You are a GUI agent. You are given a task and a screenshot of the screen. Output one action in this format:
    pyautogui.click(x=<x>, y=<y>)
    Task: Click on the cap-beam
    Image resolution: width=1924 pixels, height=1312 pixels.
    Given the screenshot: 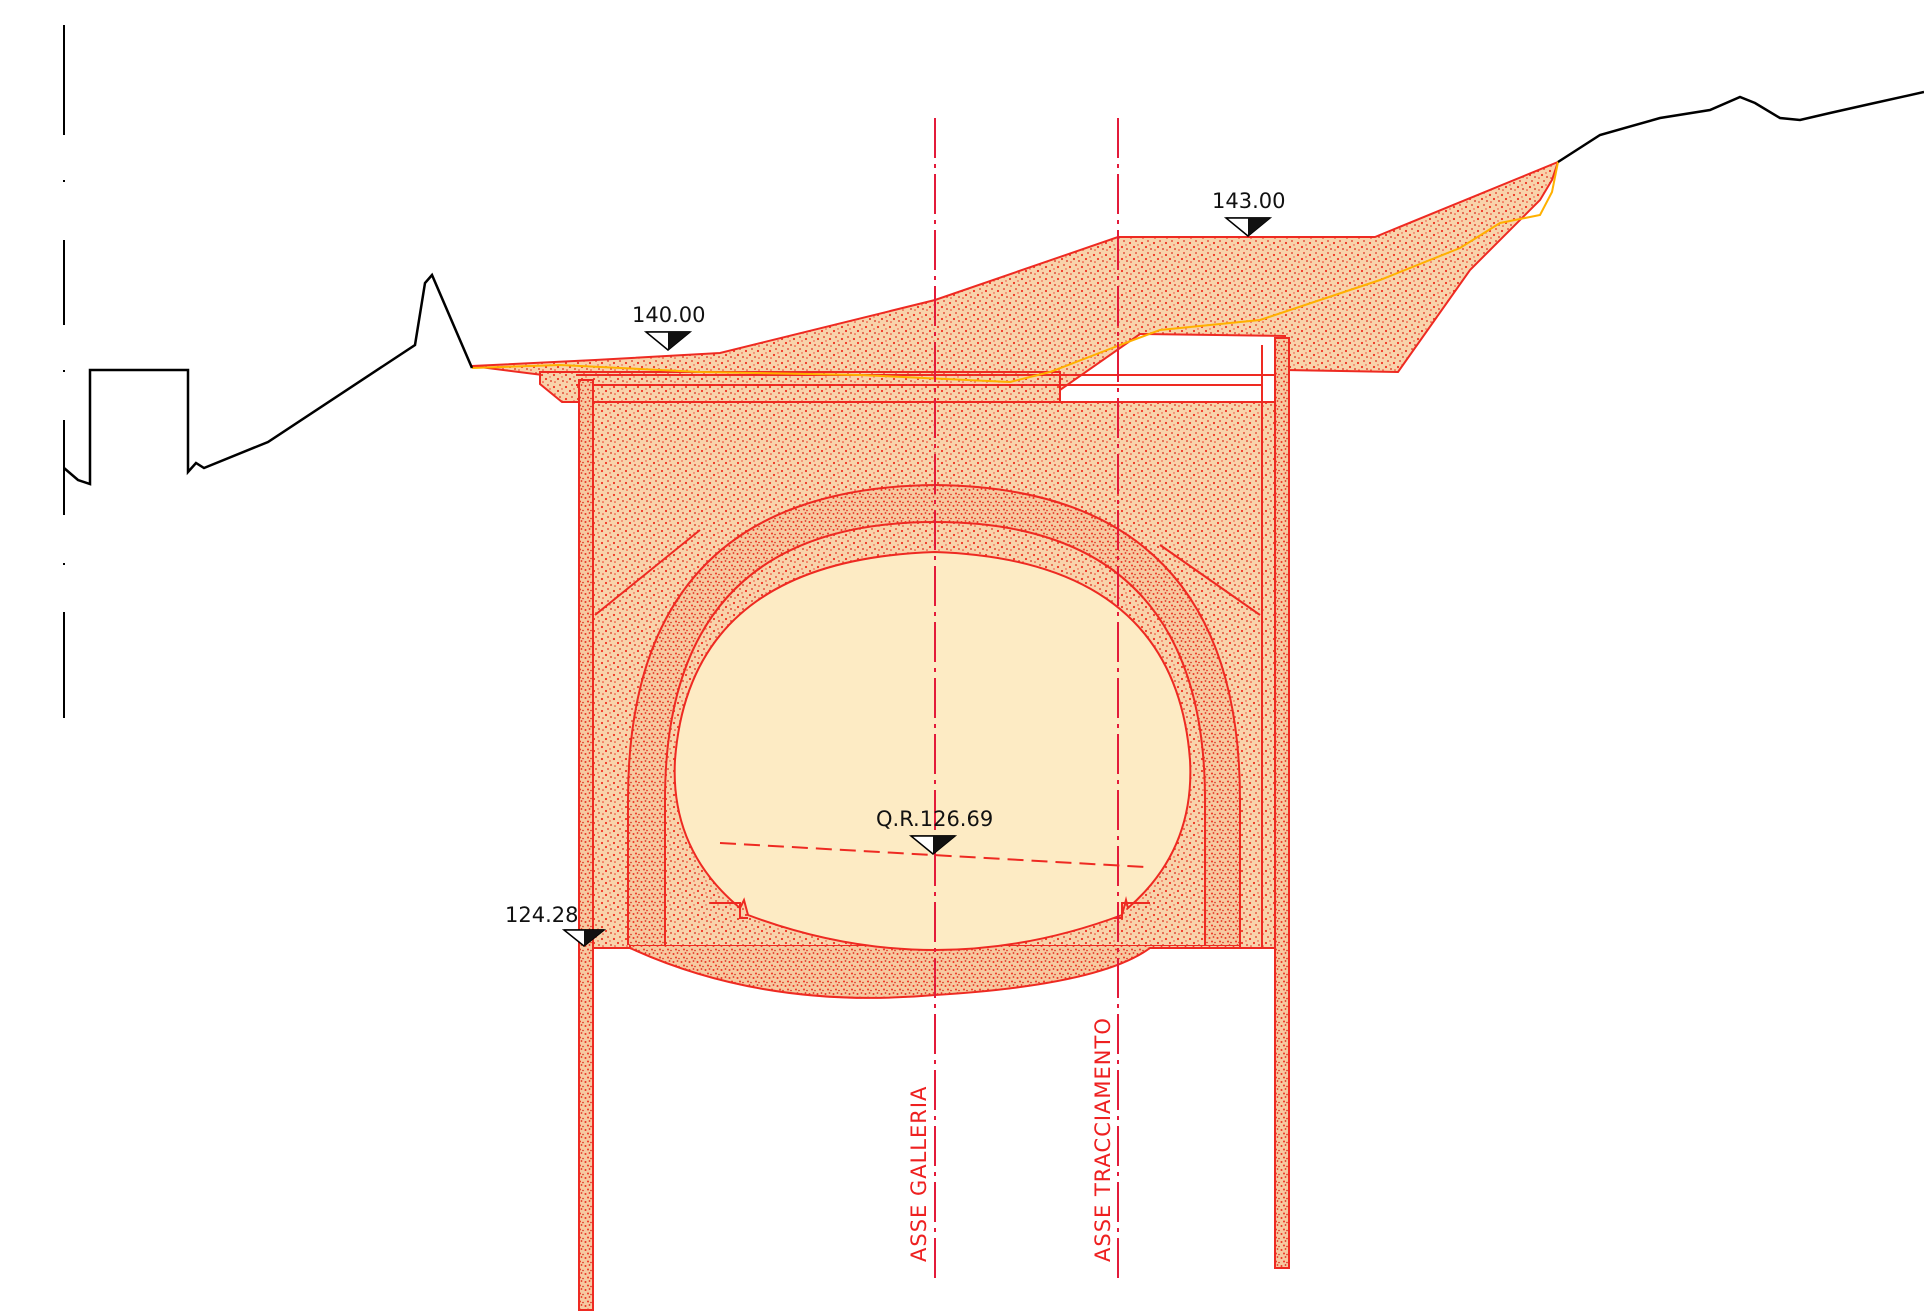 What is the action you would take?
    pyautogui.click(x=800, y=387)
    